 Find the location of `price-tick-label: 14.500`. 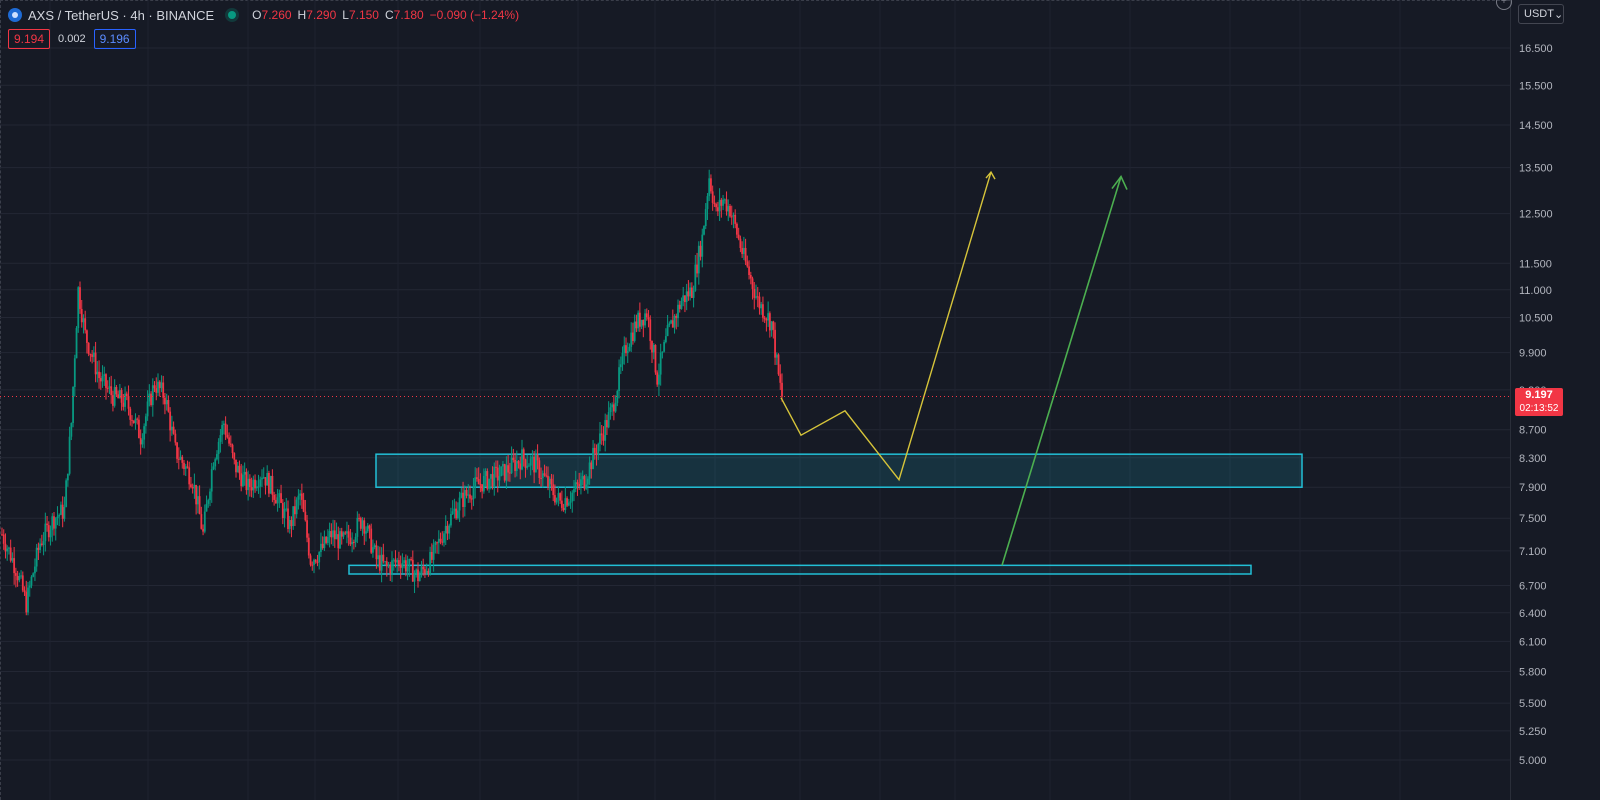

price-tick-label: 14.500 is located at coordinates (1536, 126).